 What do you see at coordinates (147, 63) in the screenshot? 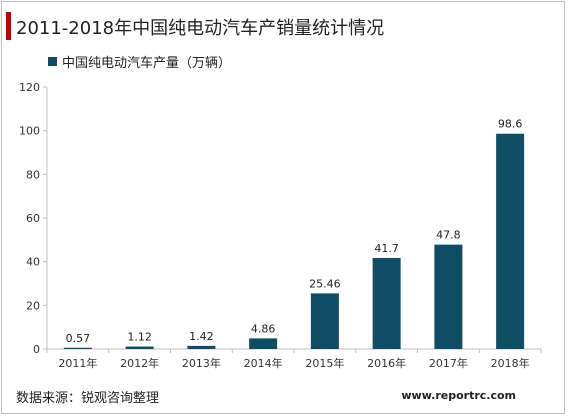
I see `legend-label: 中国纯电动汽车产量（万辆）` at bounding box center [147, 63].